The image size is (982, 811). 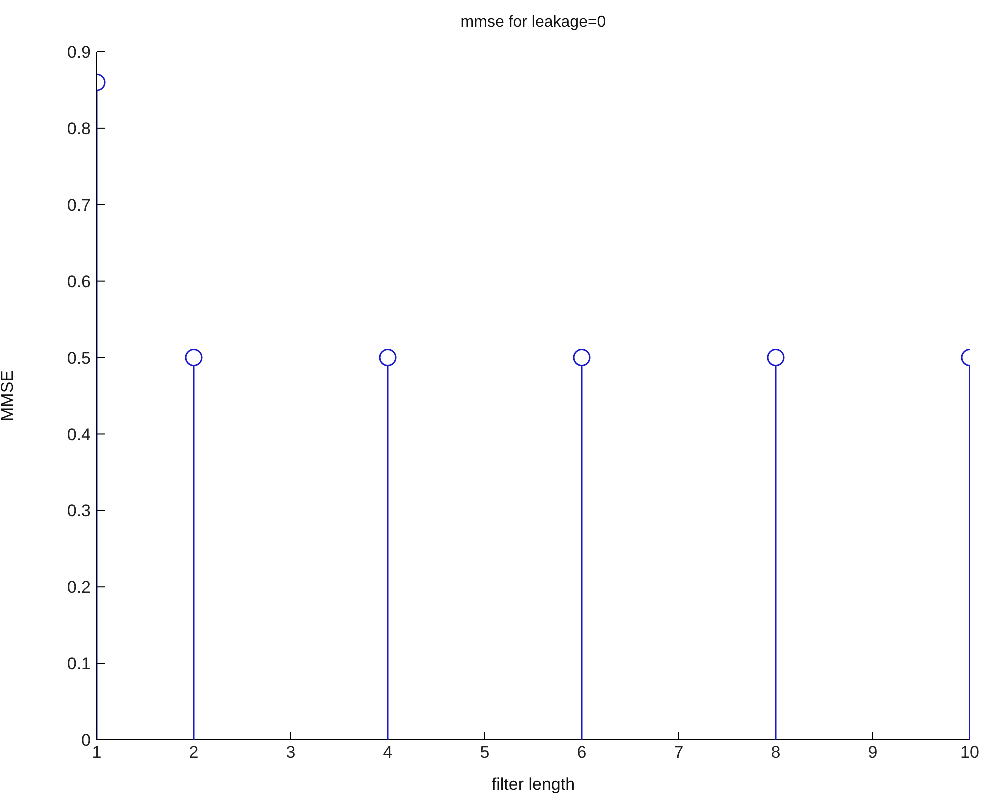 What do you see at coordinates (79, 434) in the screenshot?
I see `y-tick-label: 0.4` at bounding box center [79, 434].